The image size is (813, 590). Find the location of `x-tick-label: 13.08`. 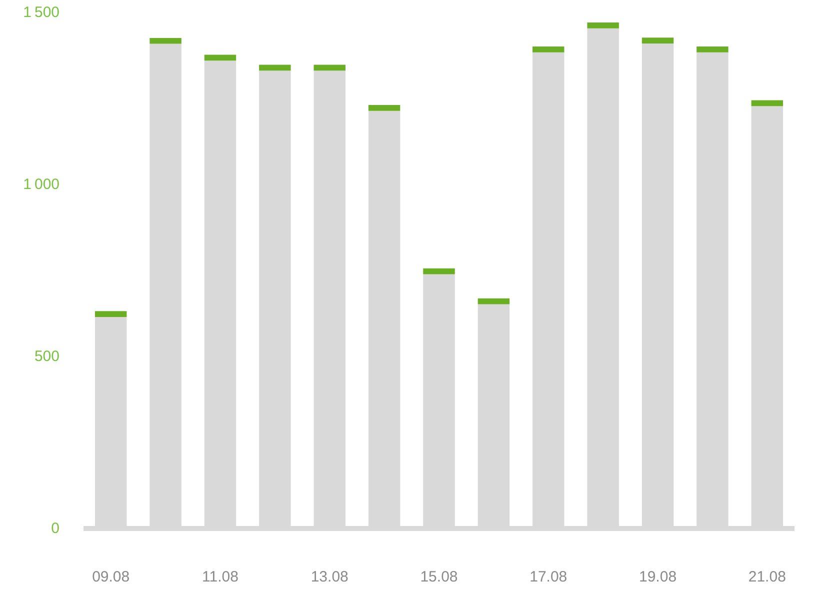

x-tick-label: 13.08 is located at coordinates (329, 577).